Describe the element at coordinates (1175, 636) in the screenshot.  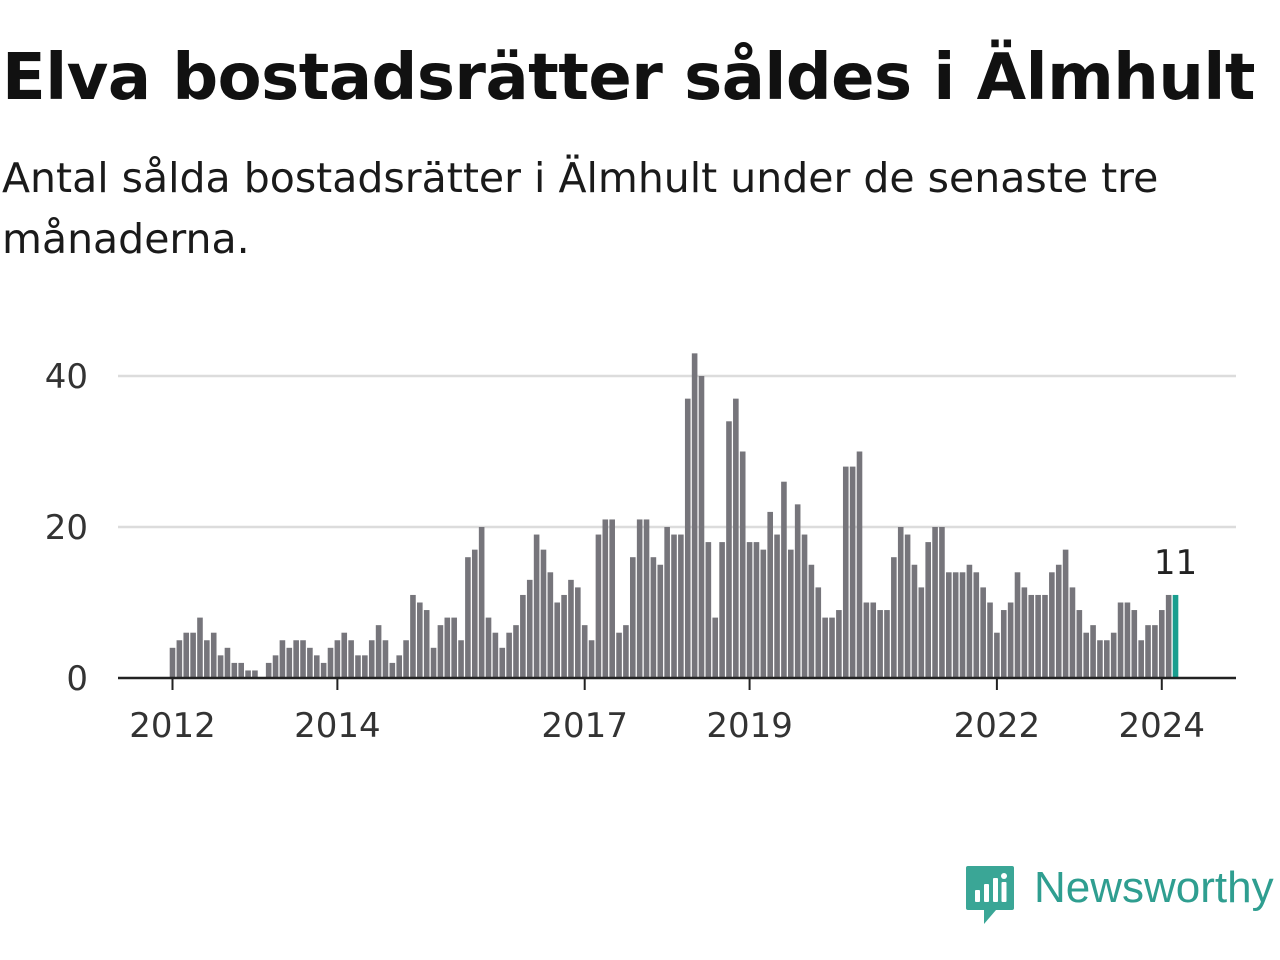
I see `bar-latest` at that location.